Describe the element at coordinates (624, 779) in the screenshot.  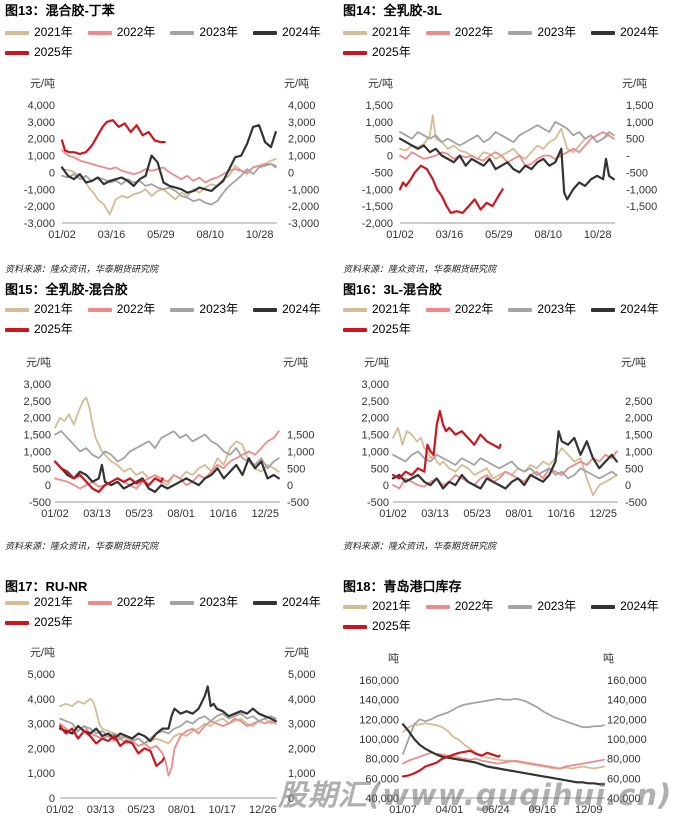
I see `y-tick-label-right: 60,000` at that location.